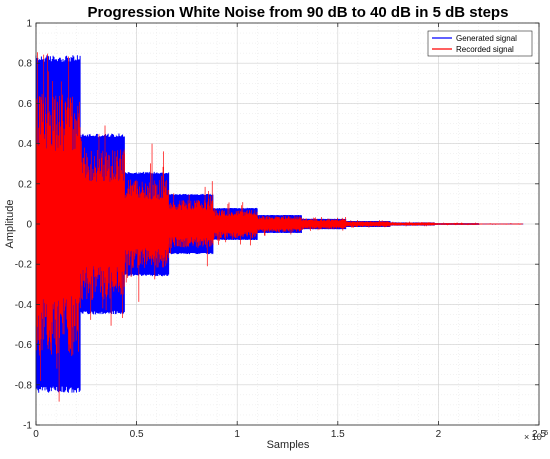  What do you see at coordinates (439, 434) in the screenshot?
I see `x-tick-label: 2` at bounding box center [439, 434].